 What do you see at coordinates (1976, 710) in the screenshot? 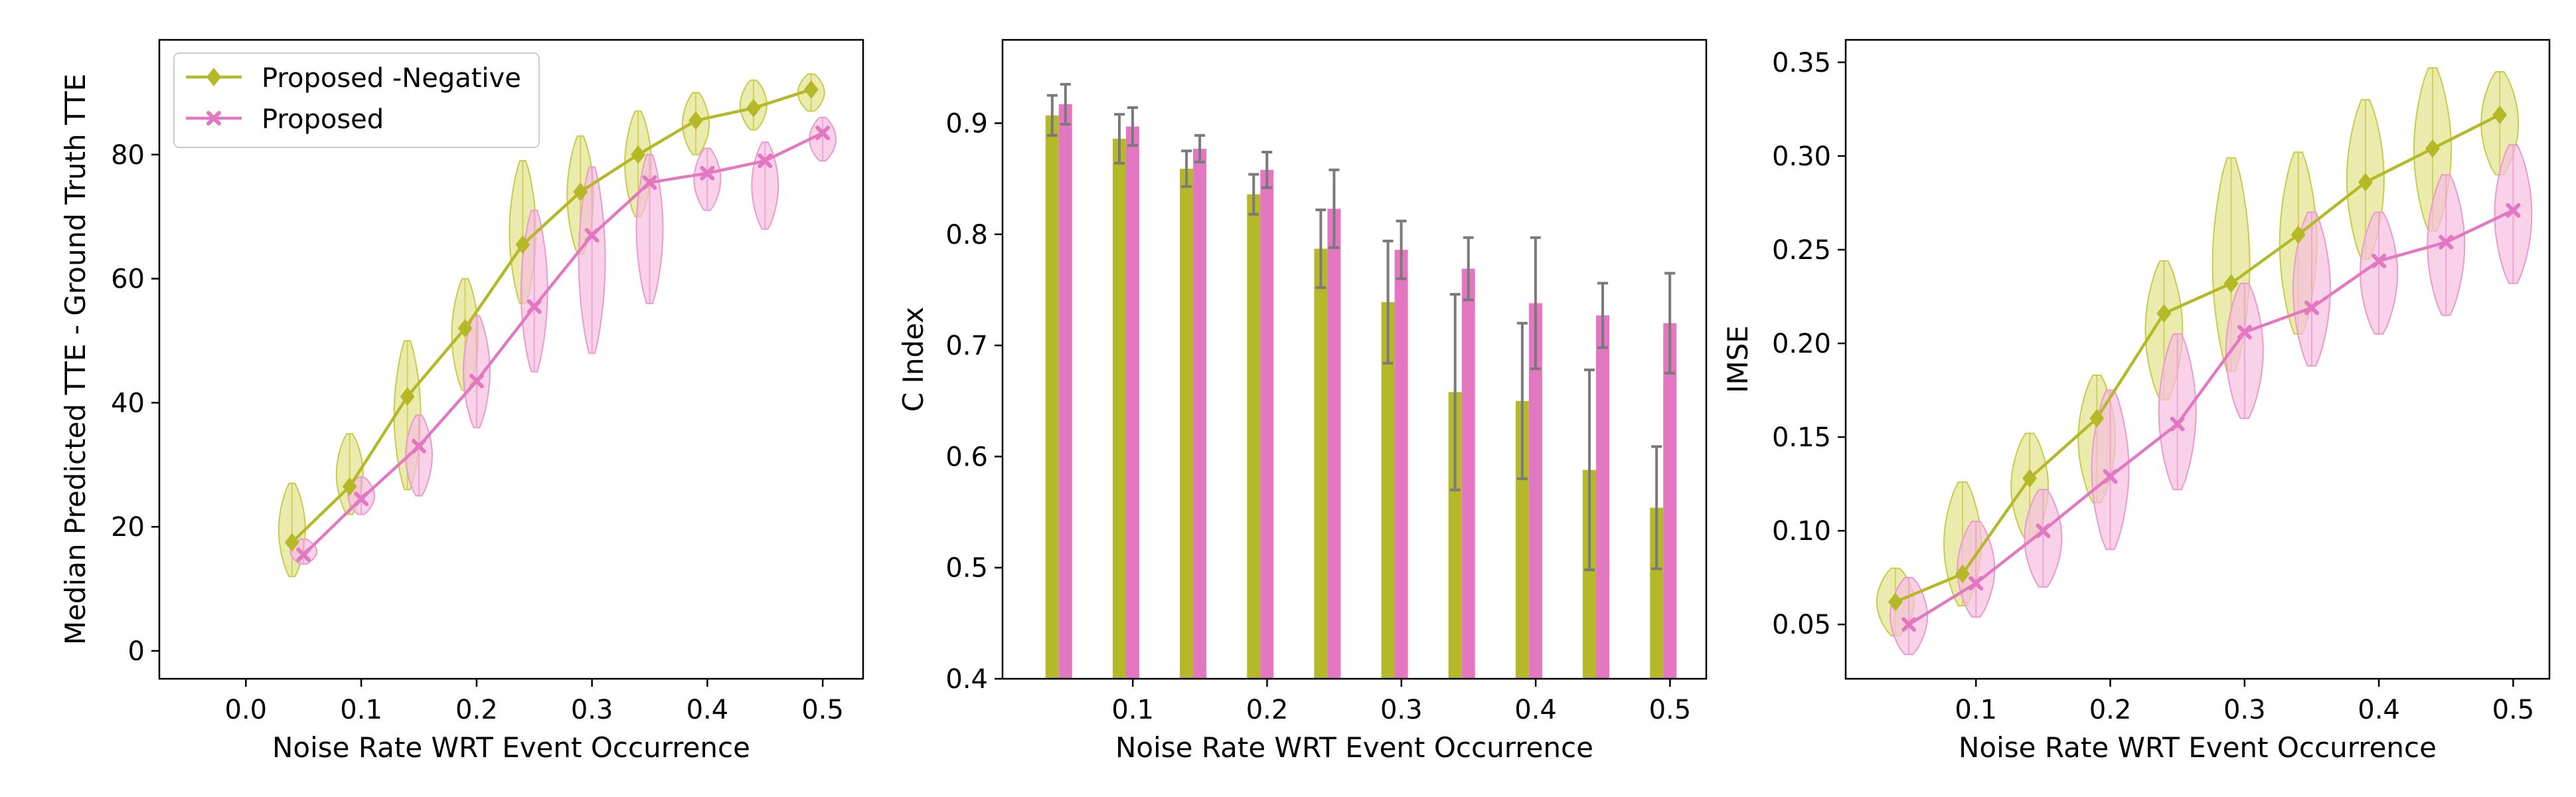
I see `imse-x-tick-label: 0.1` at bounding box center [1976, 710].